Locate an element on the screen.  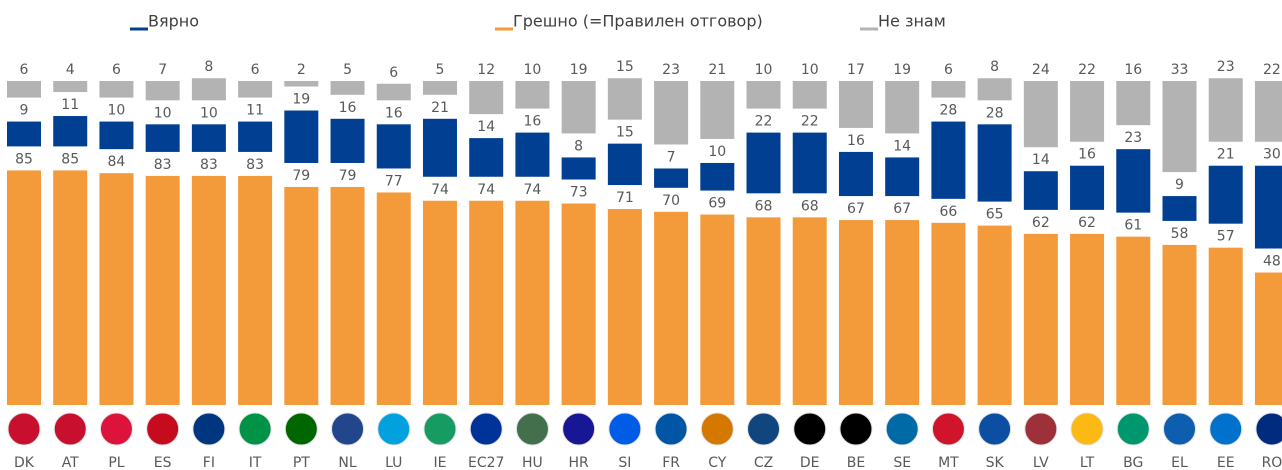
data-label: 83 is located at coordinates (209, 165).